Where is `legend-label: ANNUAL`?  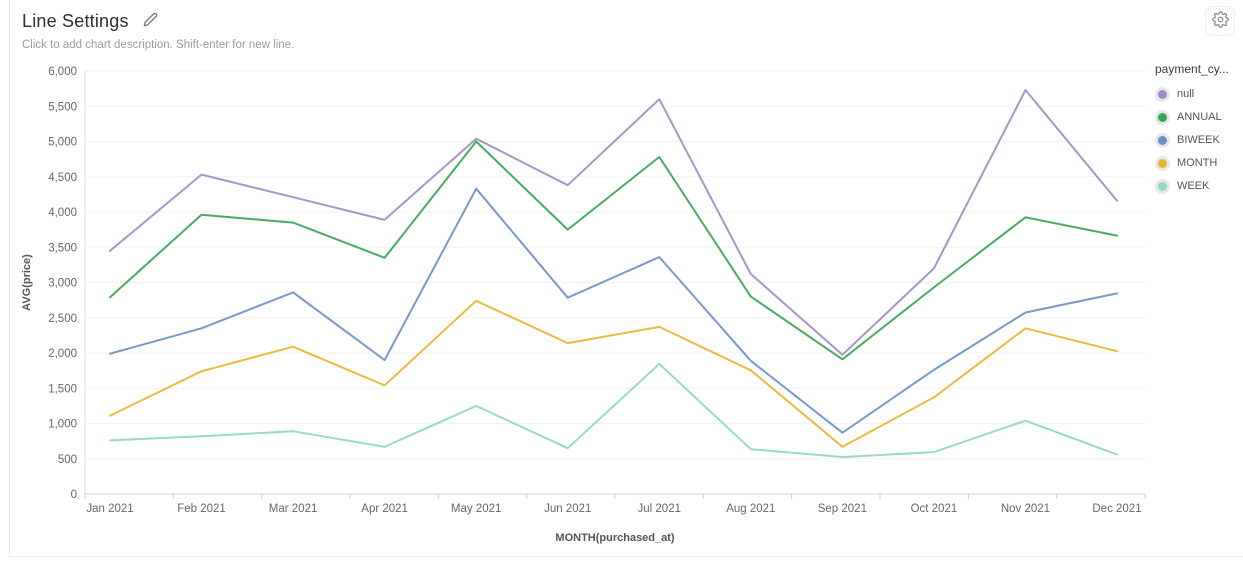 legend-label: ANNUAL is located at coordinates (1199, 117).